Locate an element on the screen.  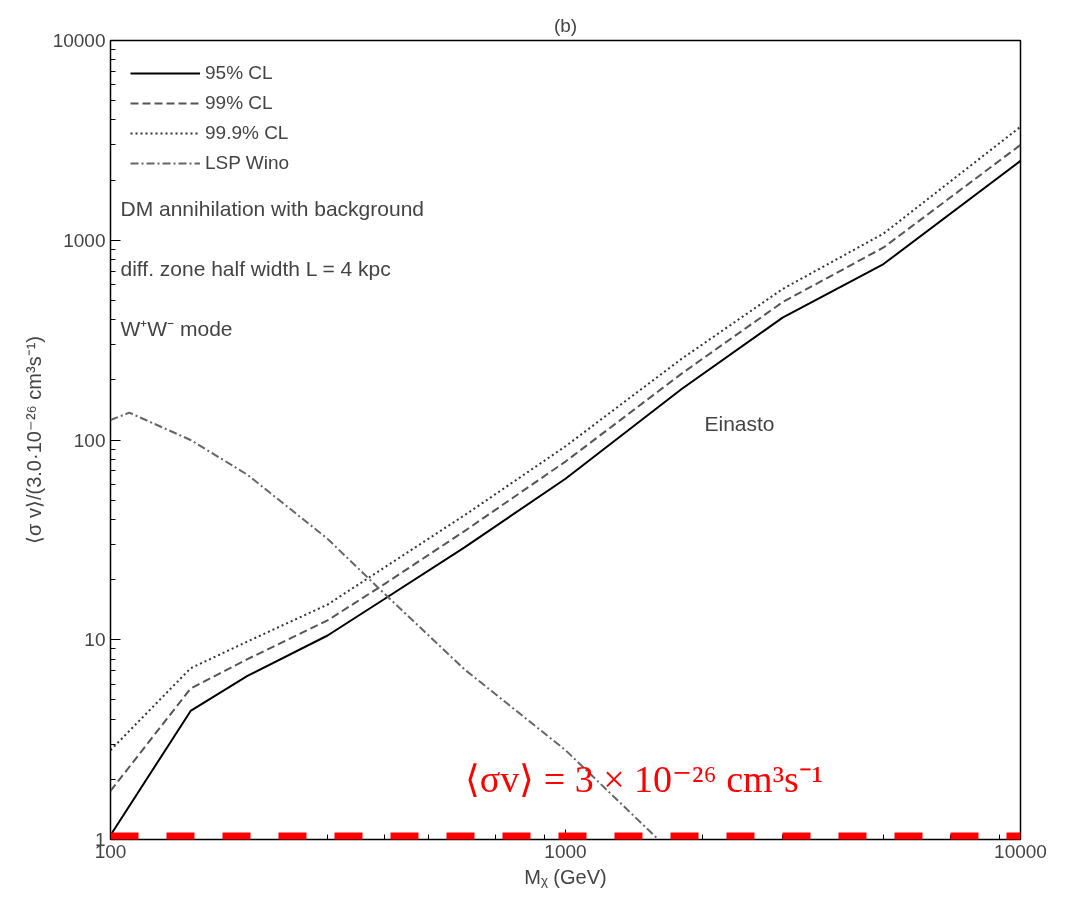
y-tick-label: 10 is located at coordinates (95, 640).